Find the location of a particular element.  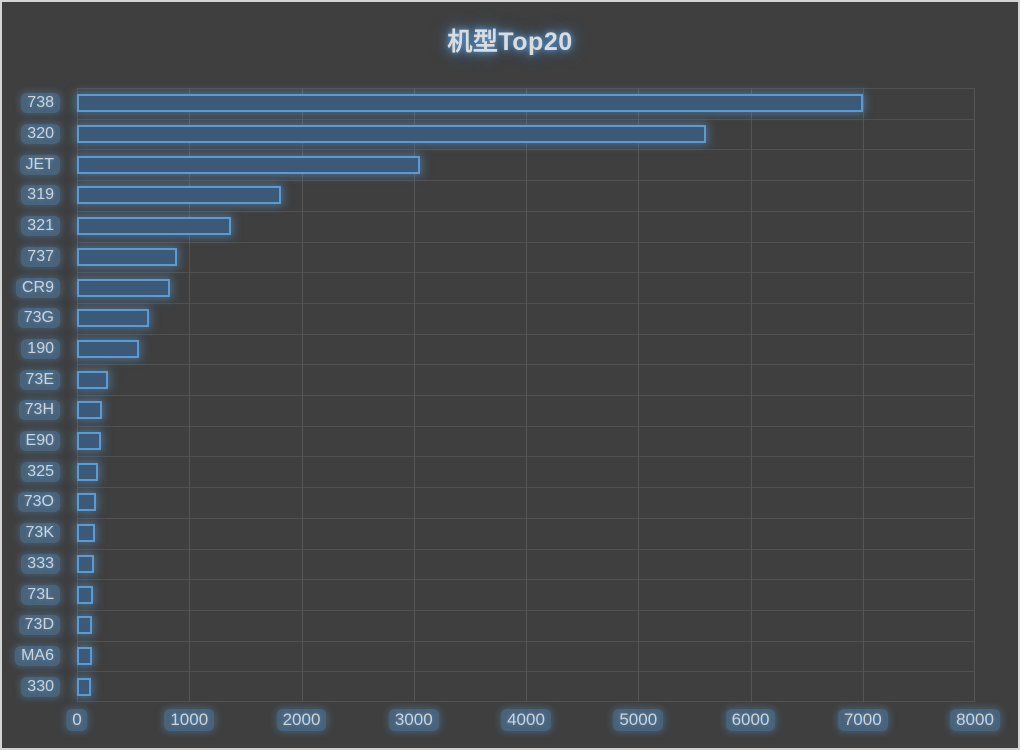

y-label-E90: E90 is located at coordinates (39, 441).